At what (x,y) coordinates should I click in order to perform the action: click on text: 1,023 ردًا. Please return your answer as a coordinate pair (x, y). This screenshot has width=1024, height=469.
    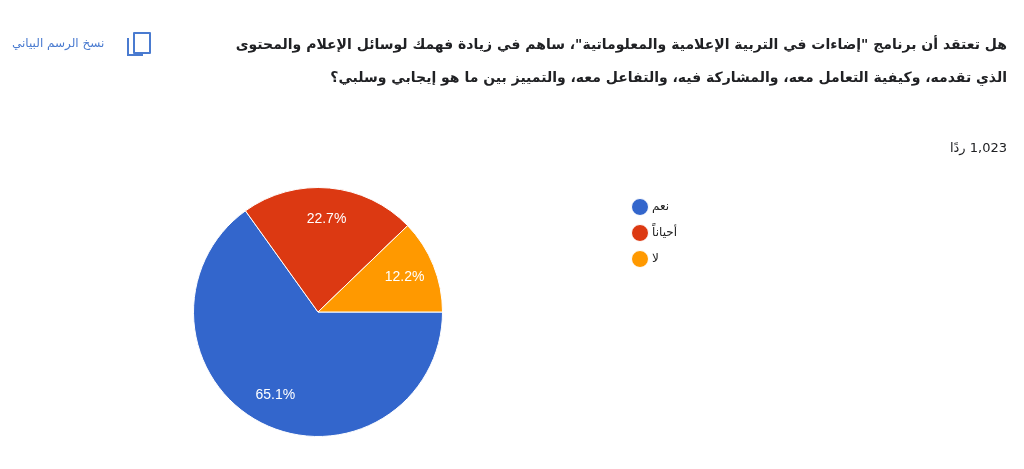
    Looking at the image, I should click on (978, 147).